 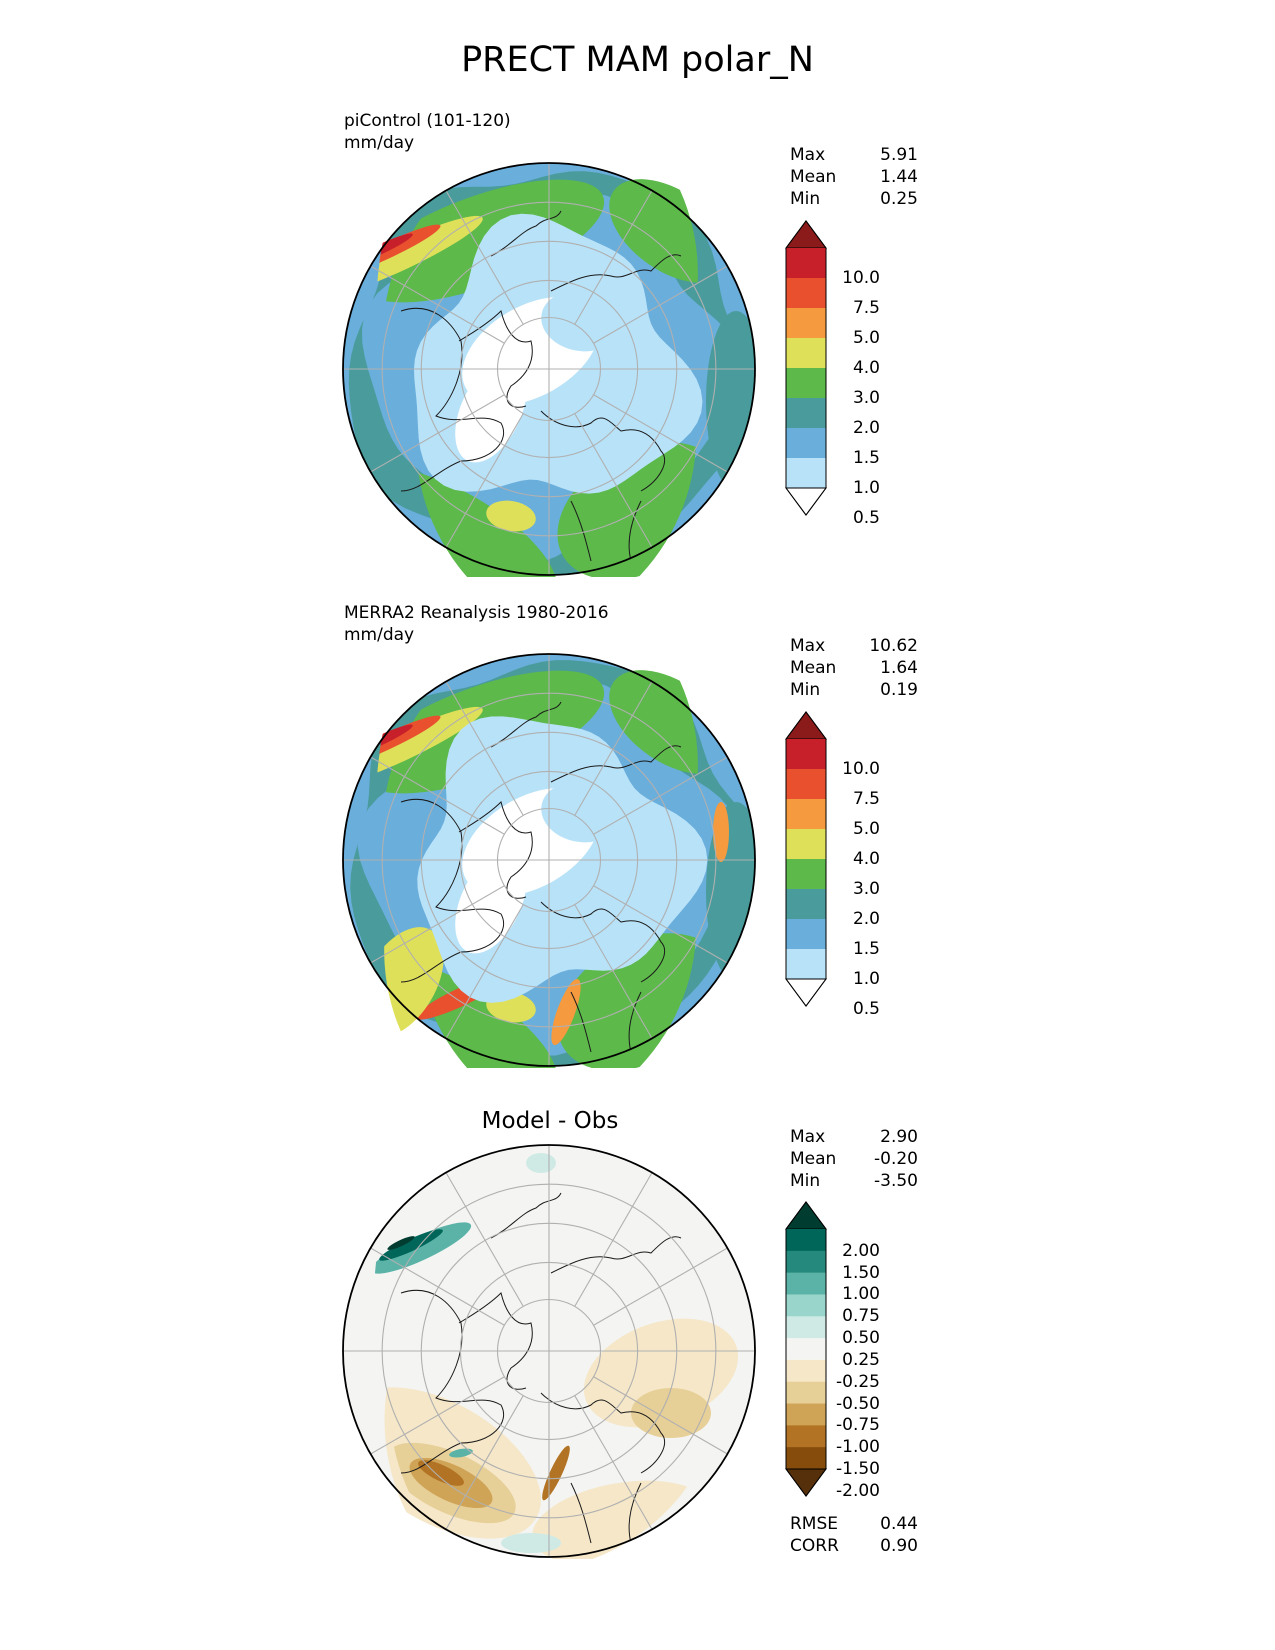 I want to click on colorbar-tick-label: -1.00, so click(x=858, y=1447).